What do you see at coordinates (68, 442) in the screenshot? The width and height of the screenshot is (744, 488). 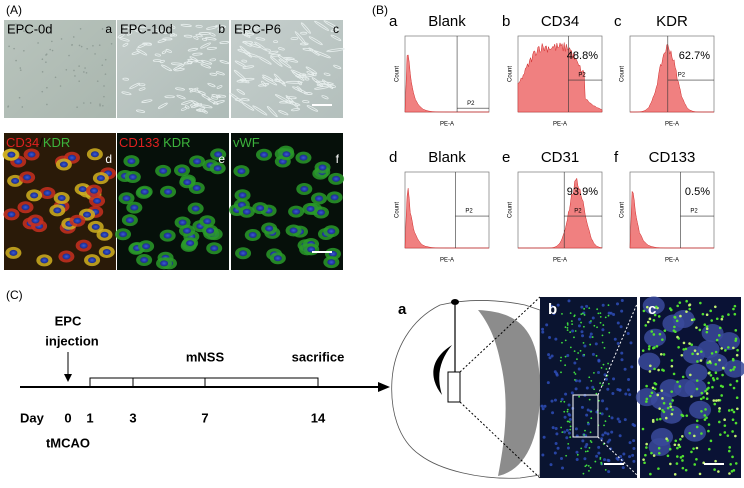 I see `model-label: tMCAO` at bounding box center [68, 442].